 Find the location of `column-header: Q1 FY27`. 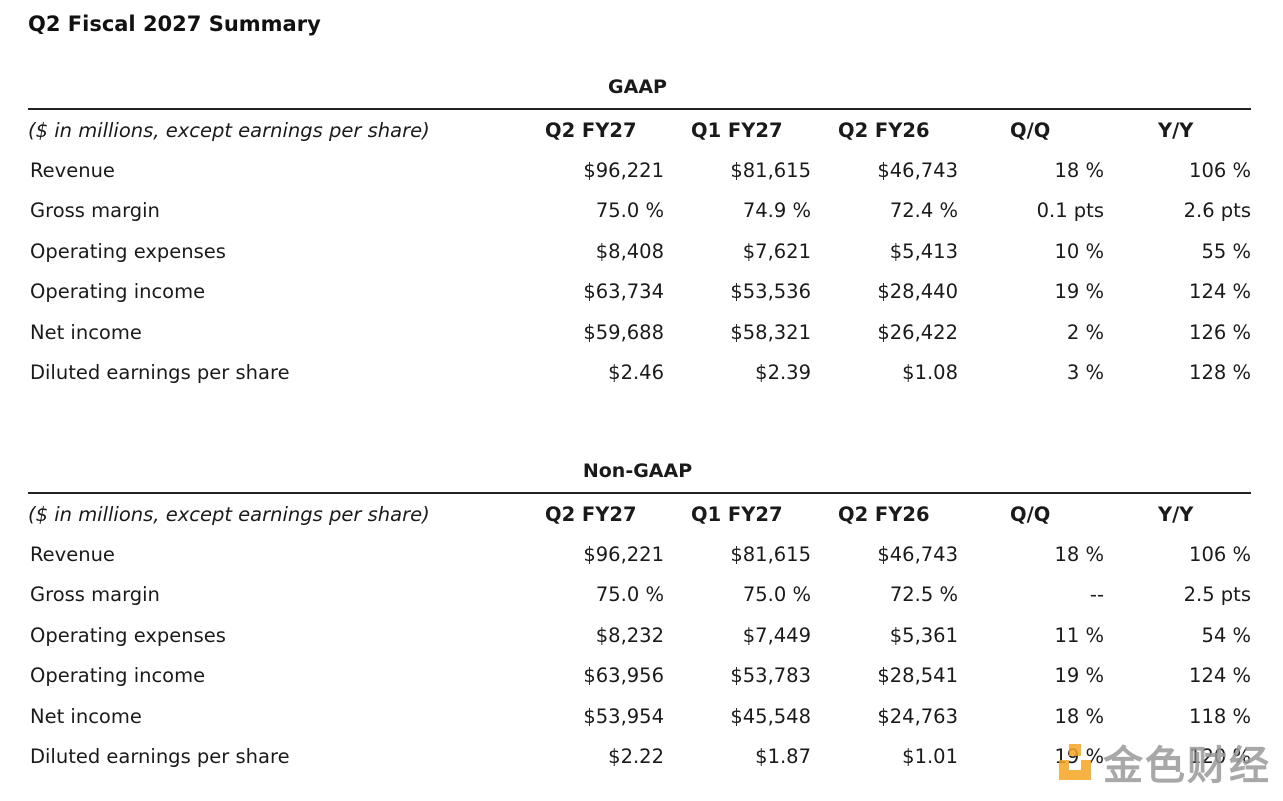

column-header: Q1 FY27 is located at coordinates (737, 514).